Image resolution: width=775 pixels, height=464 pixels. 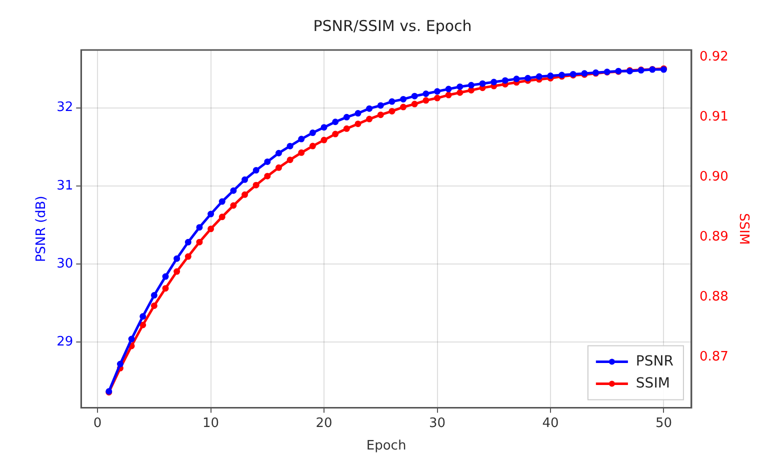 I want to click on y2-tick-label: 0.87, so click(x=713, y=357).